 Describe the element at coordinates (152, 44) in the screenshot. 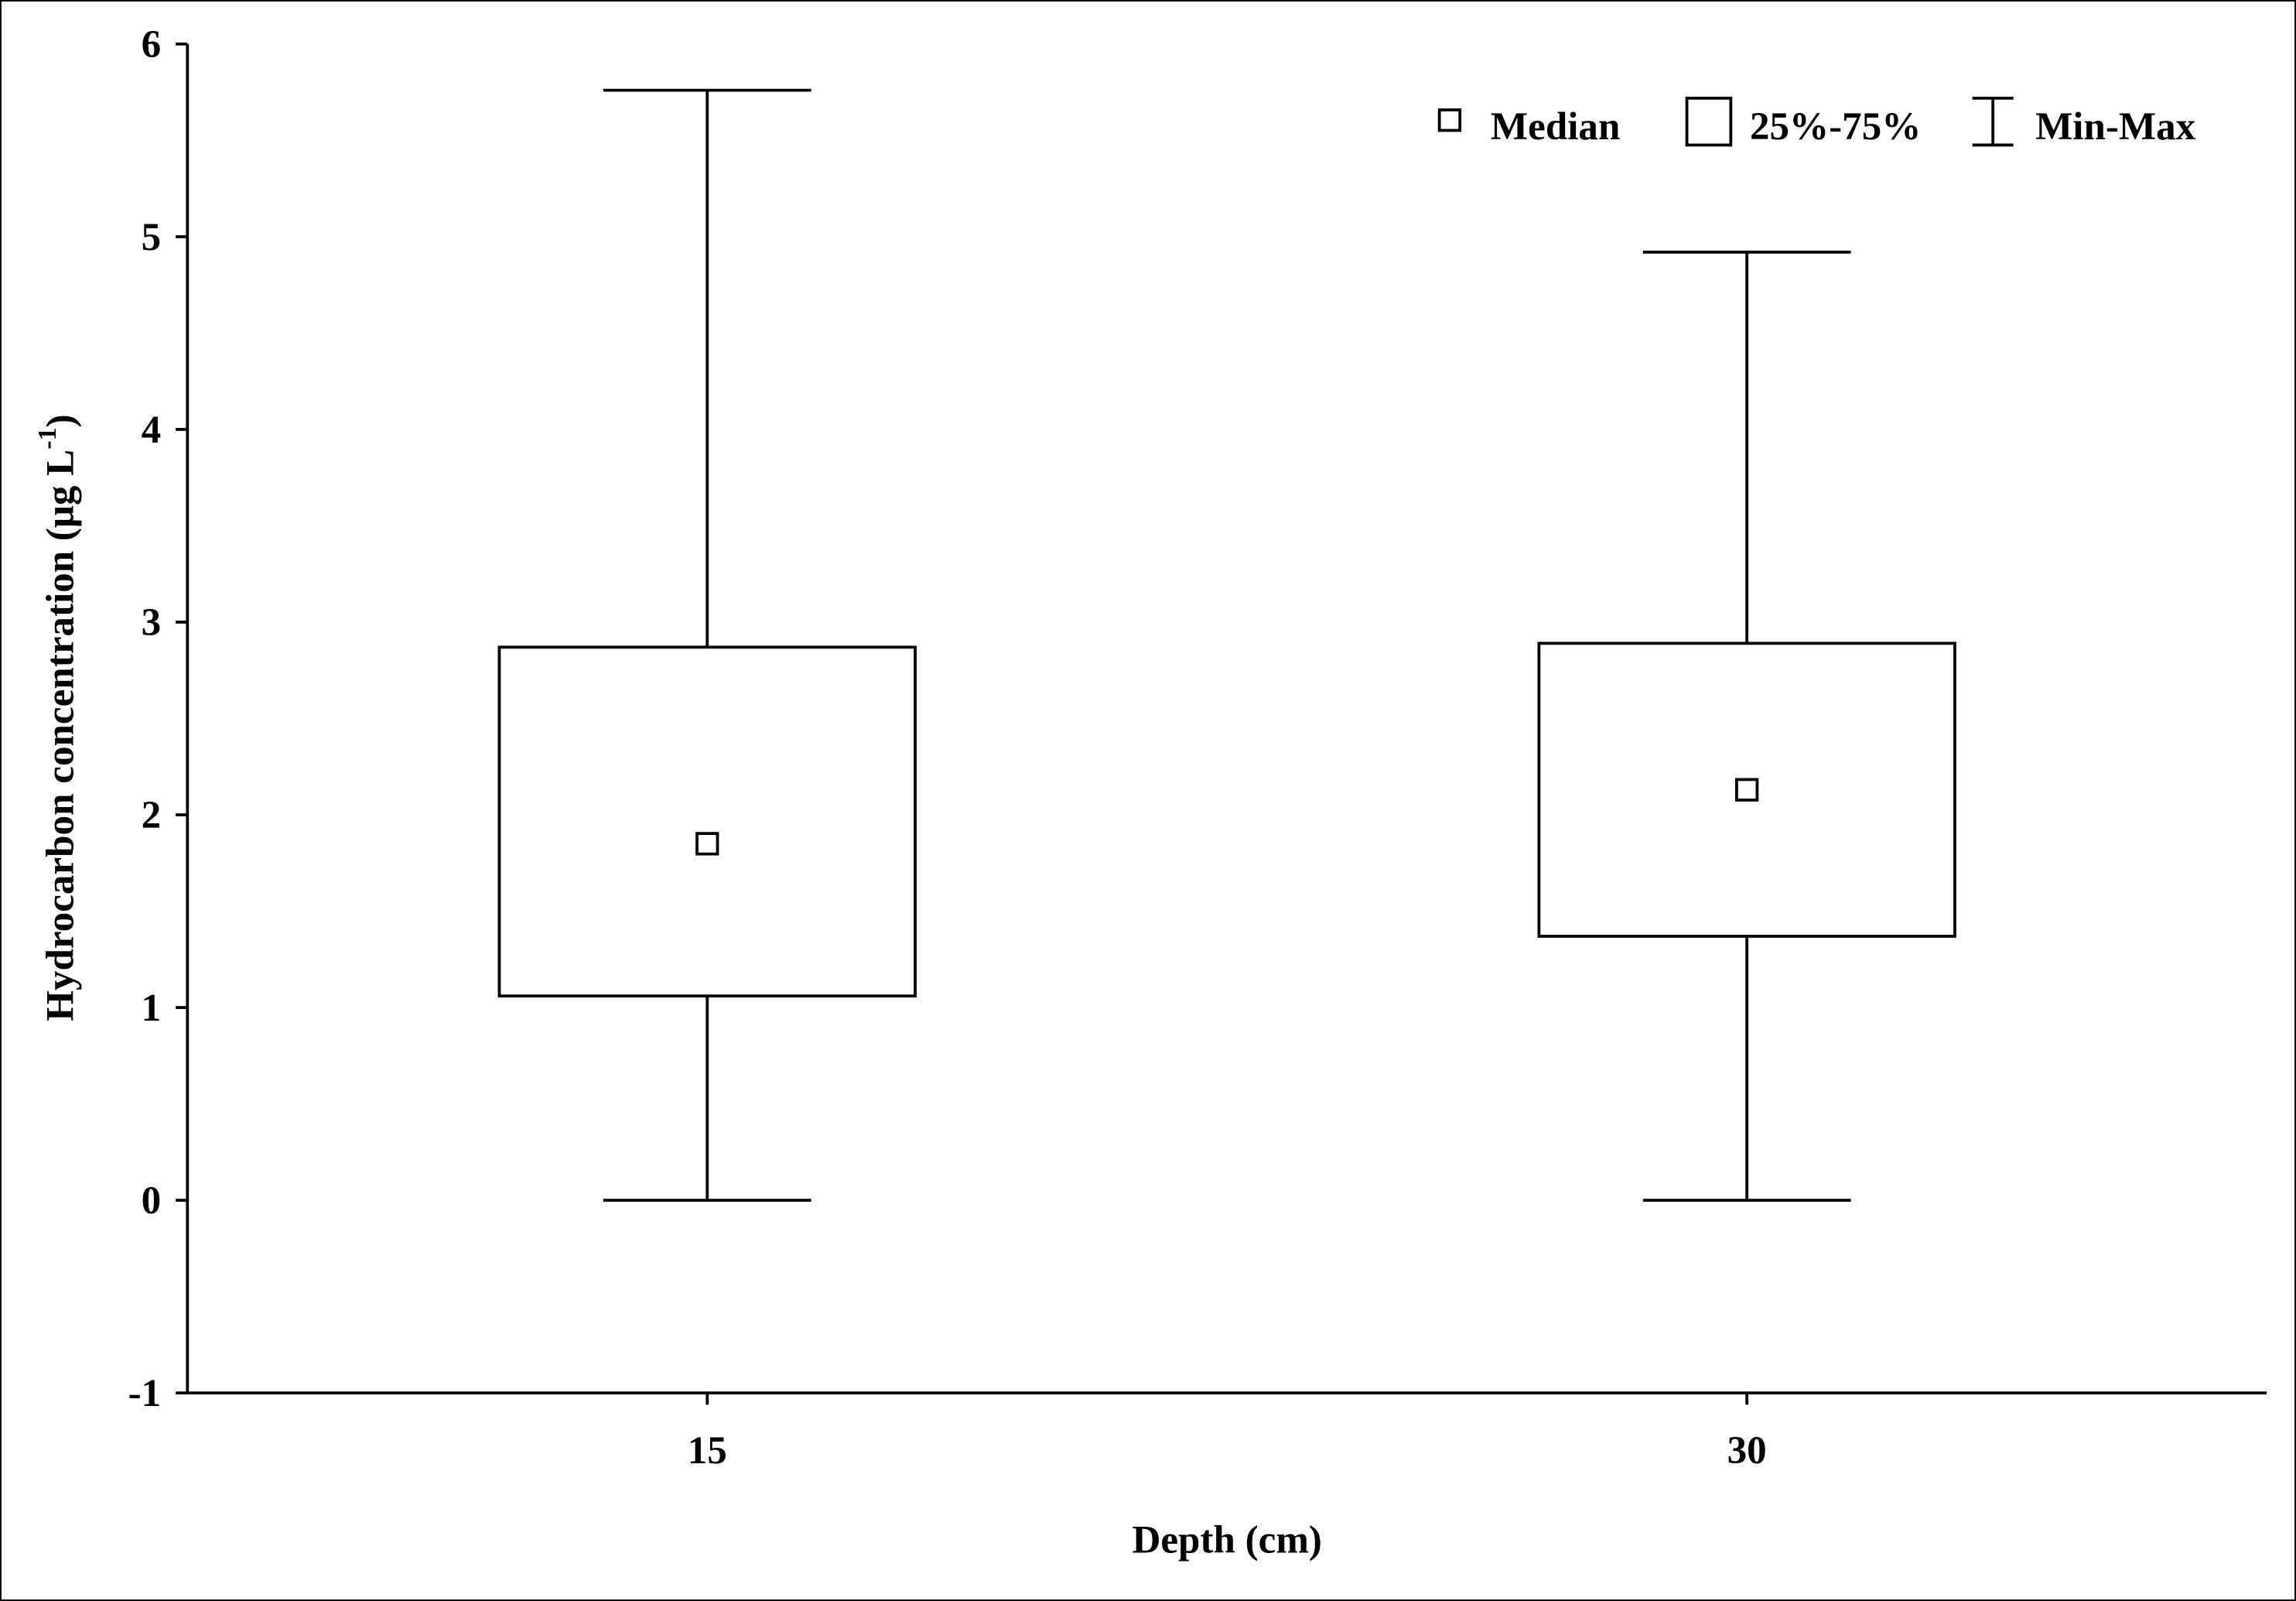

I see `y-tick-label: 6` at that location.